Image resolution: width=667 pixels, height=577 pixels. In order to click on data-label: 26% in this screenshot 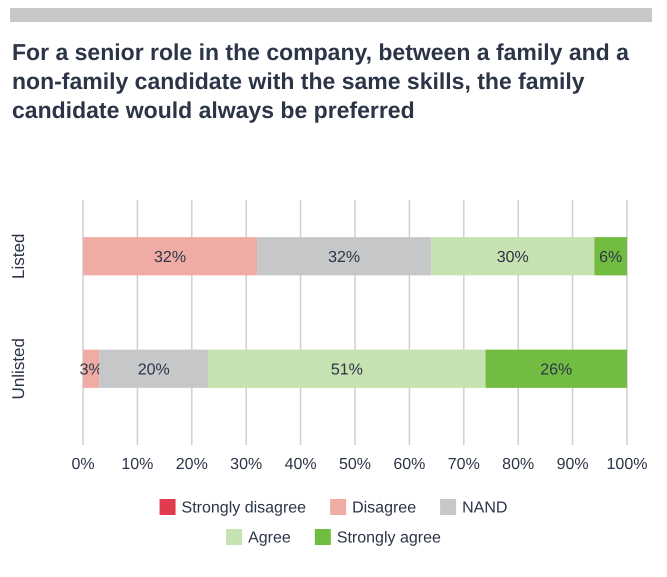, I will do `click(556, 369)`.